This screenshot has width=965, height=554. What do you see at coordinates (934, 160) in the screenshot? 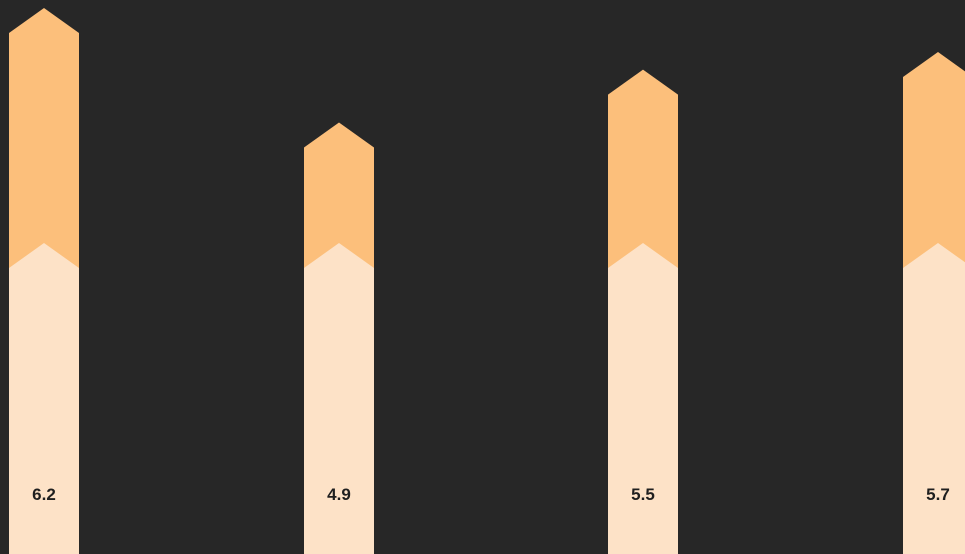
I see `bar-4-top-segment` at bounding box center [934, 160].